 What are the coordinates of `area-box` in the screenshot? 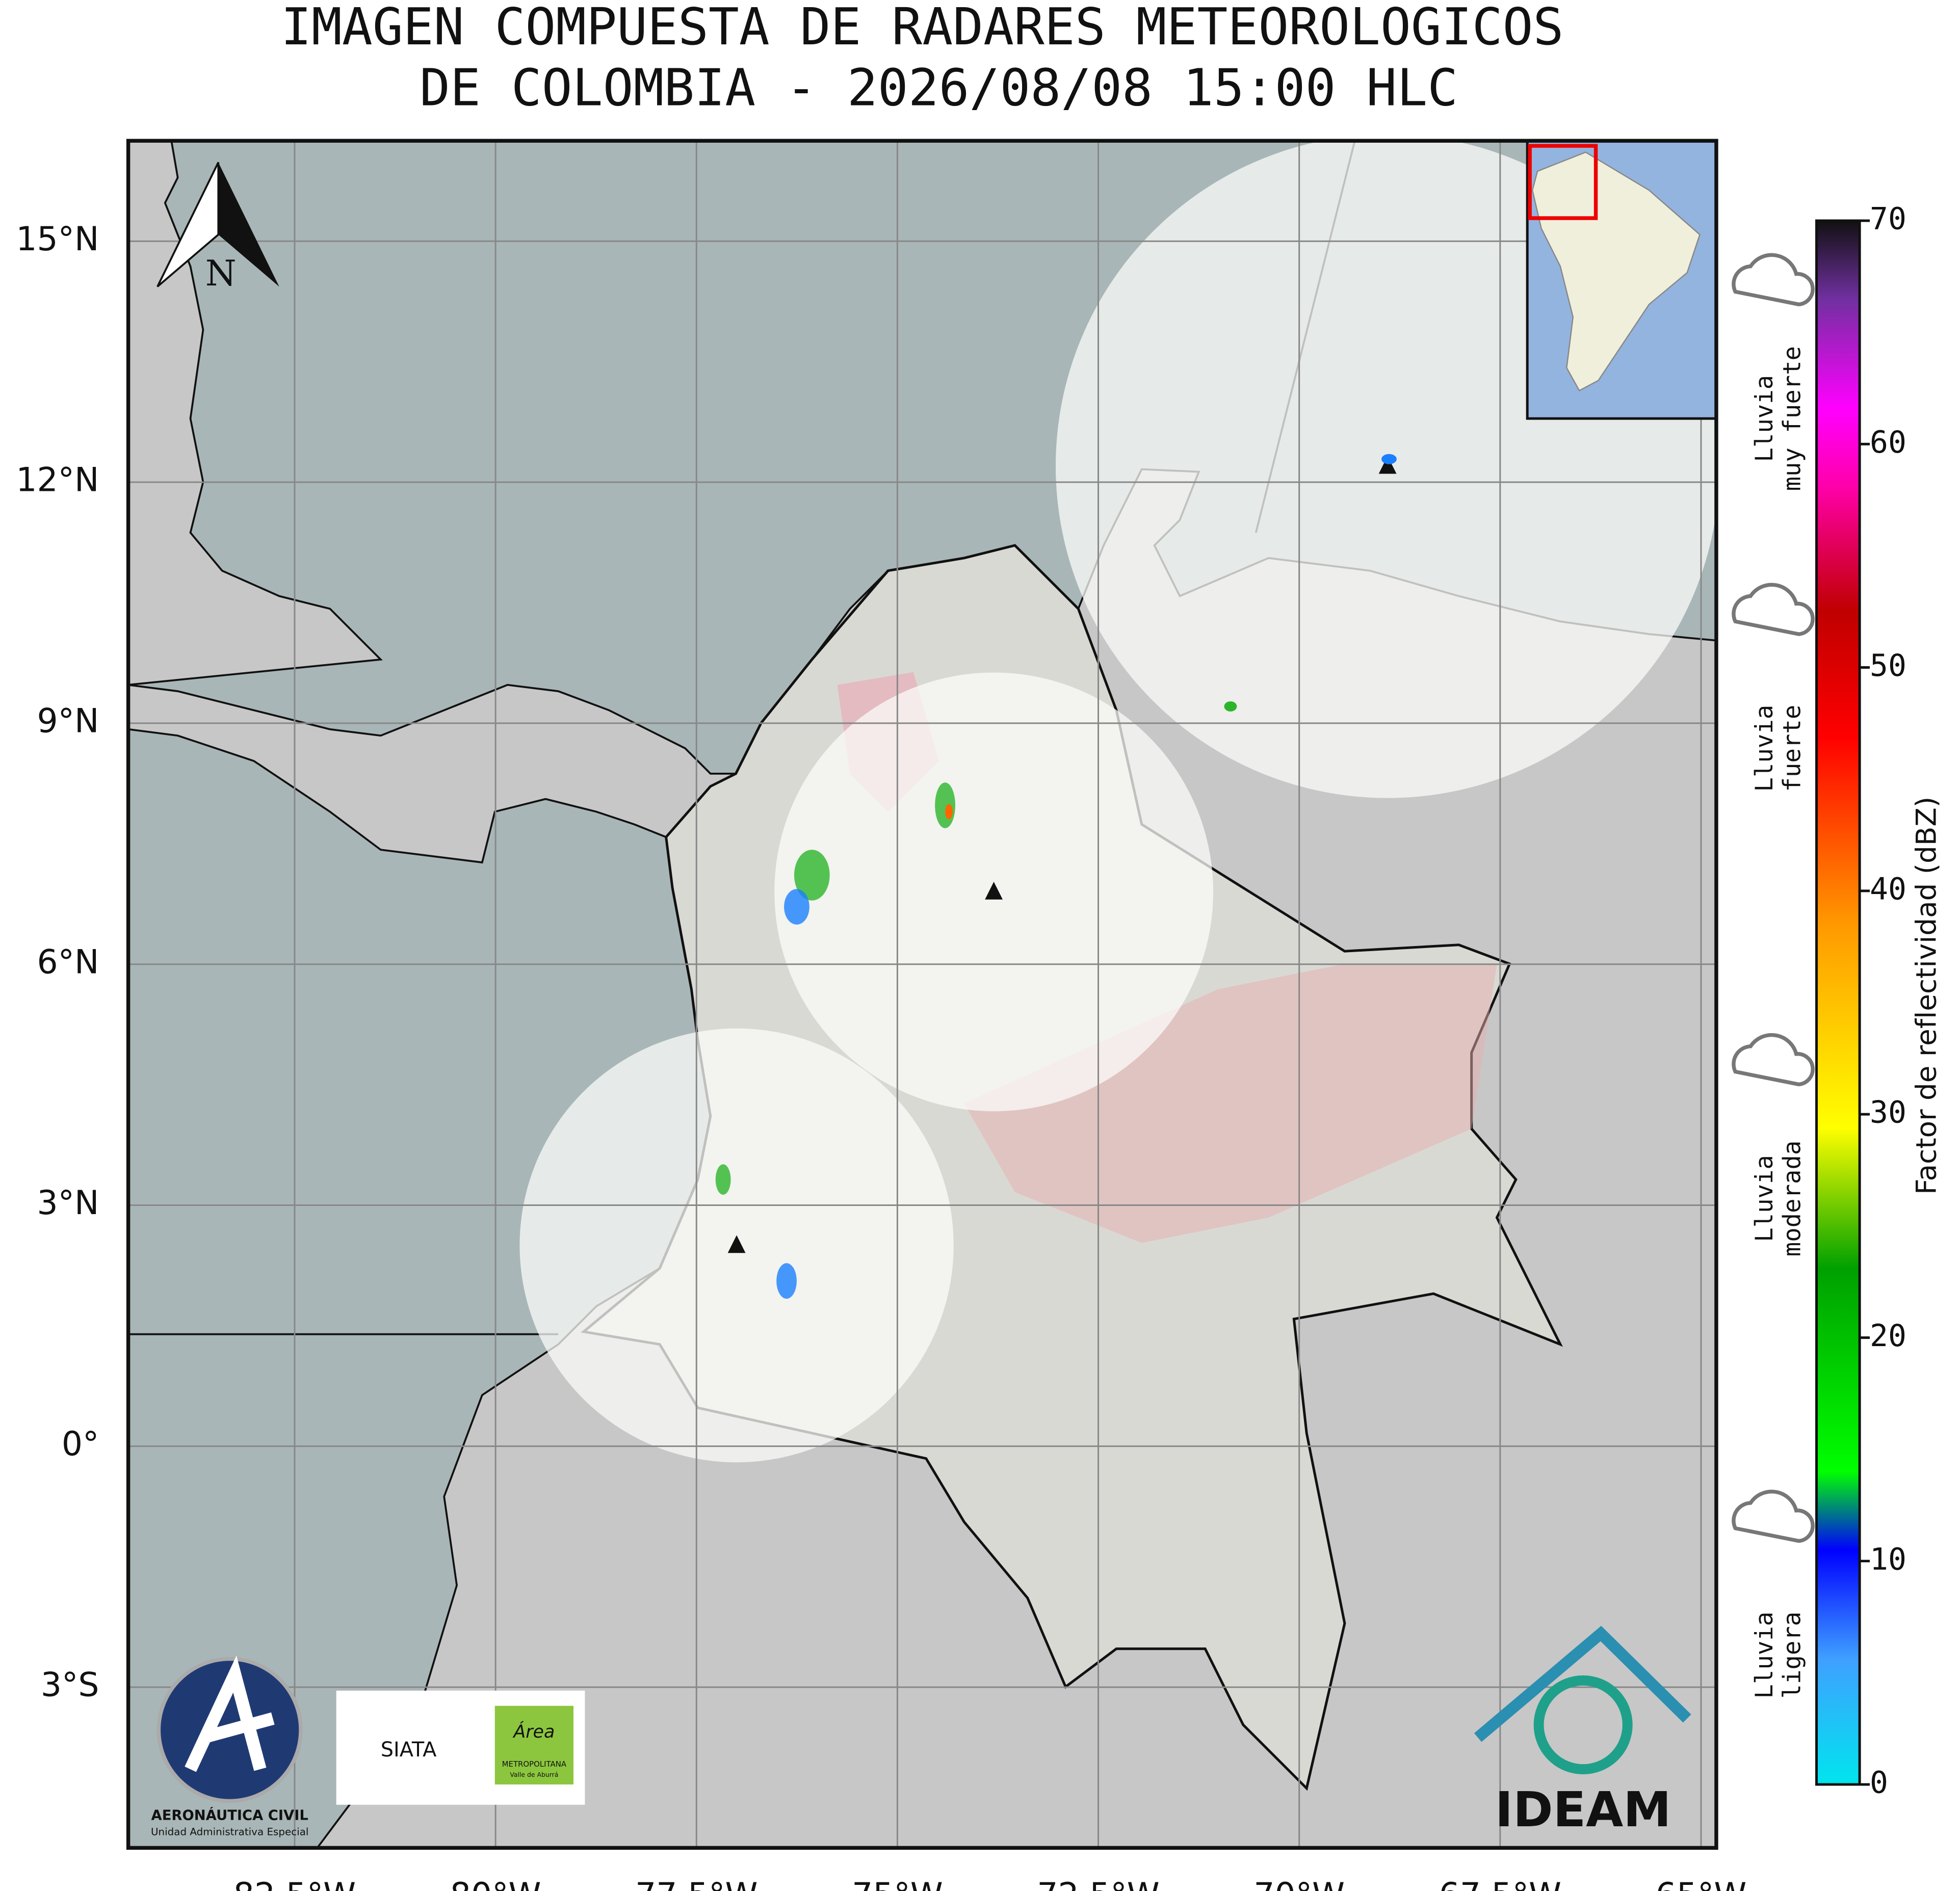 It's located at (534, 1744).